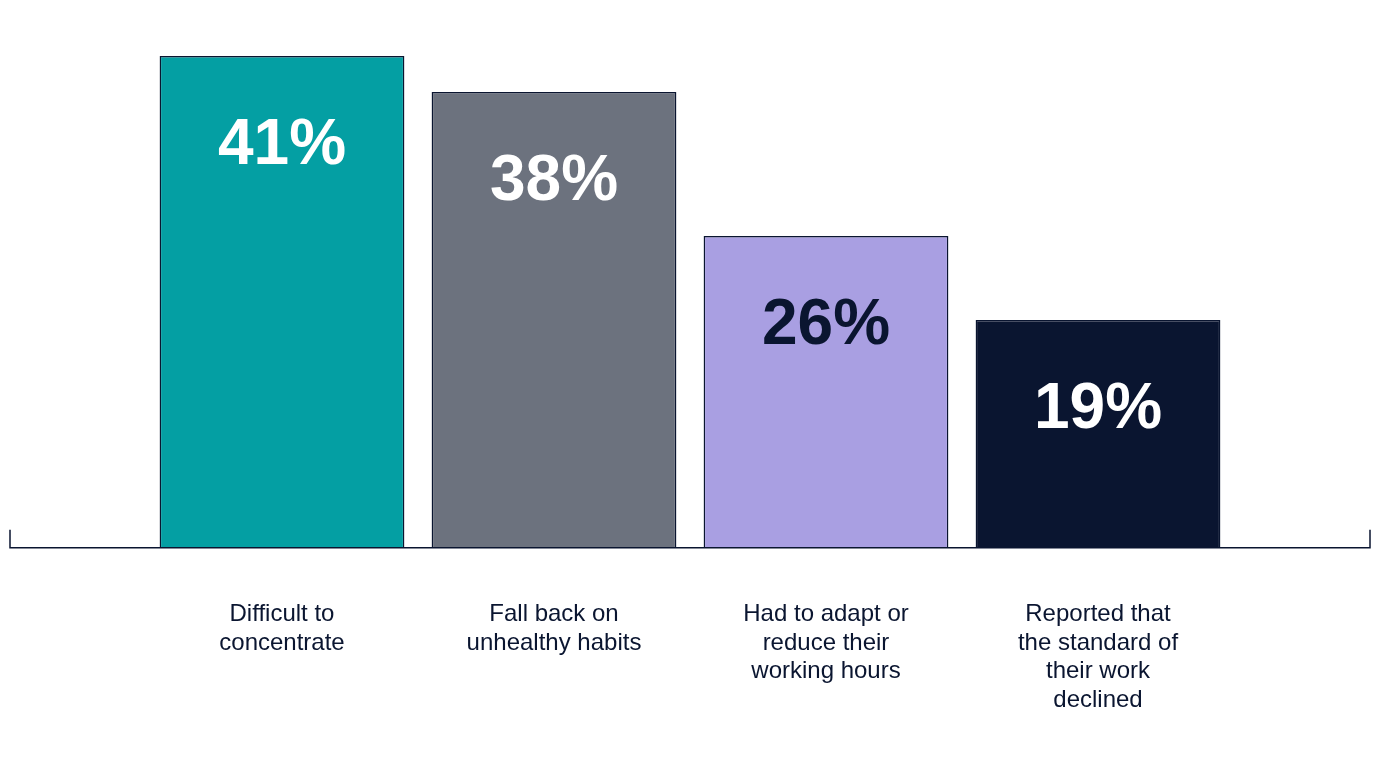  What do you see at coordinates (826, 641) in the screenshot?
I see `x-tick-label: Had to adapt or reduce their working hours` at bounding box center [826, 641].